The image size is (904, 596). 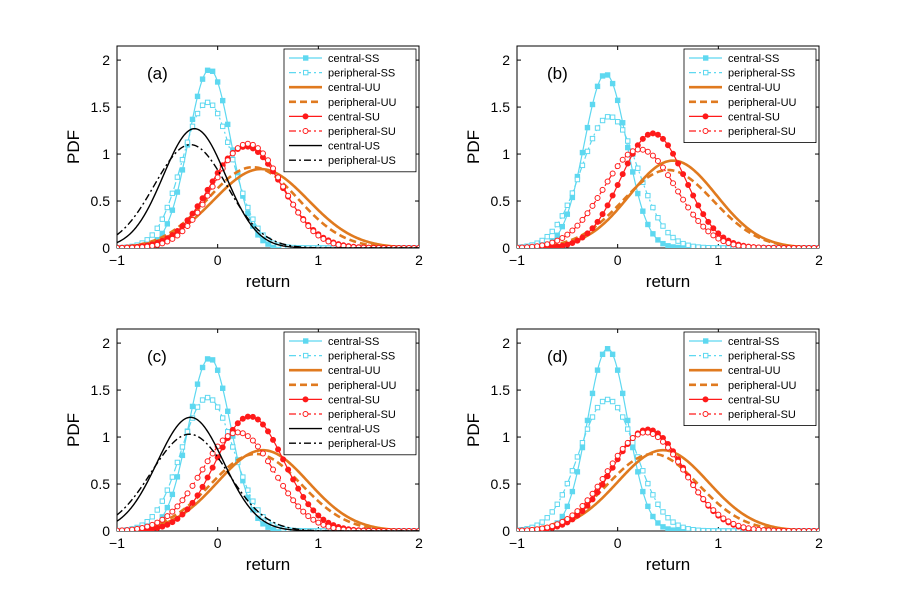 What do you see at coordinates (419, 543) in the screenshot?
I see `x-tick-label: 2` at bounding box center [419, 543].